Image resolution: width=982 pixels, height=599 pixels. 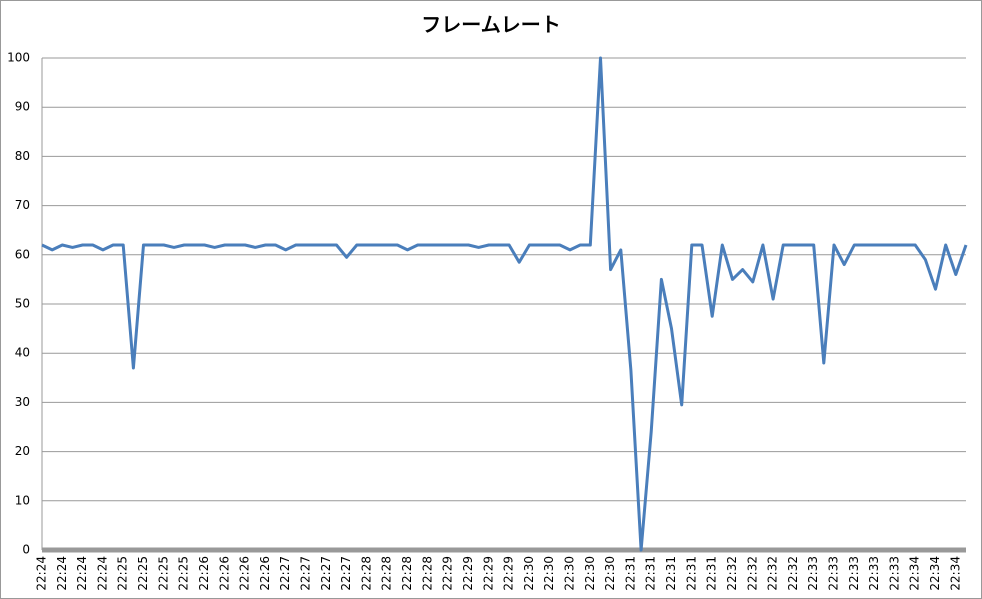 I want to click on y-tick-label: 90, so click(x=22, y=107).